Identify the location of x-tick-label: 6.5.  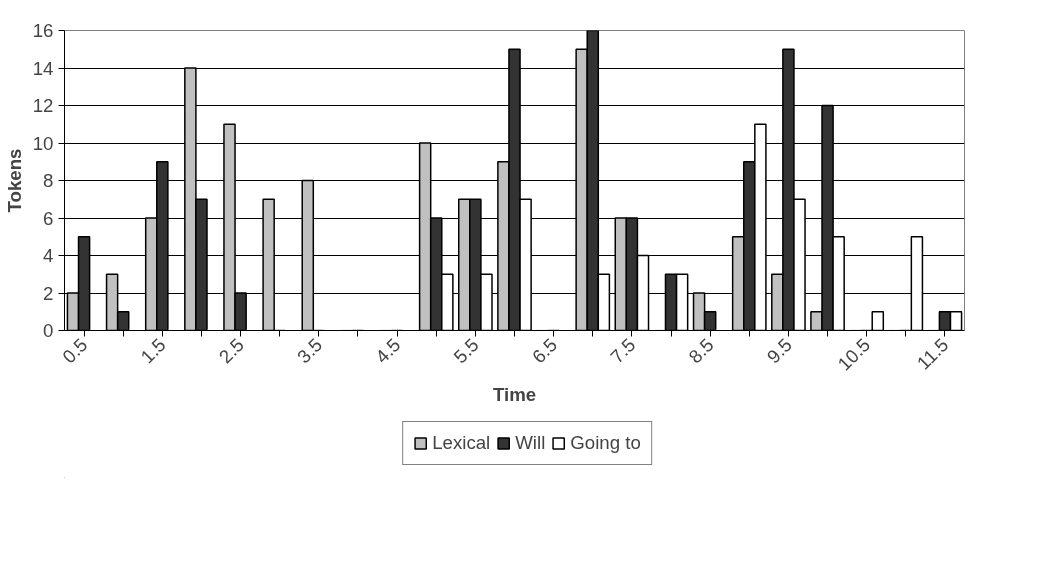
(544, 351).